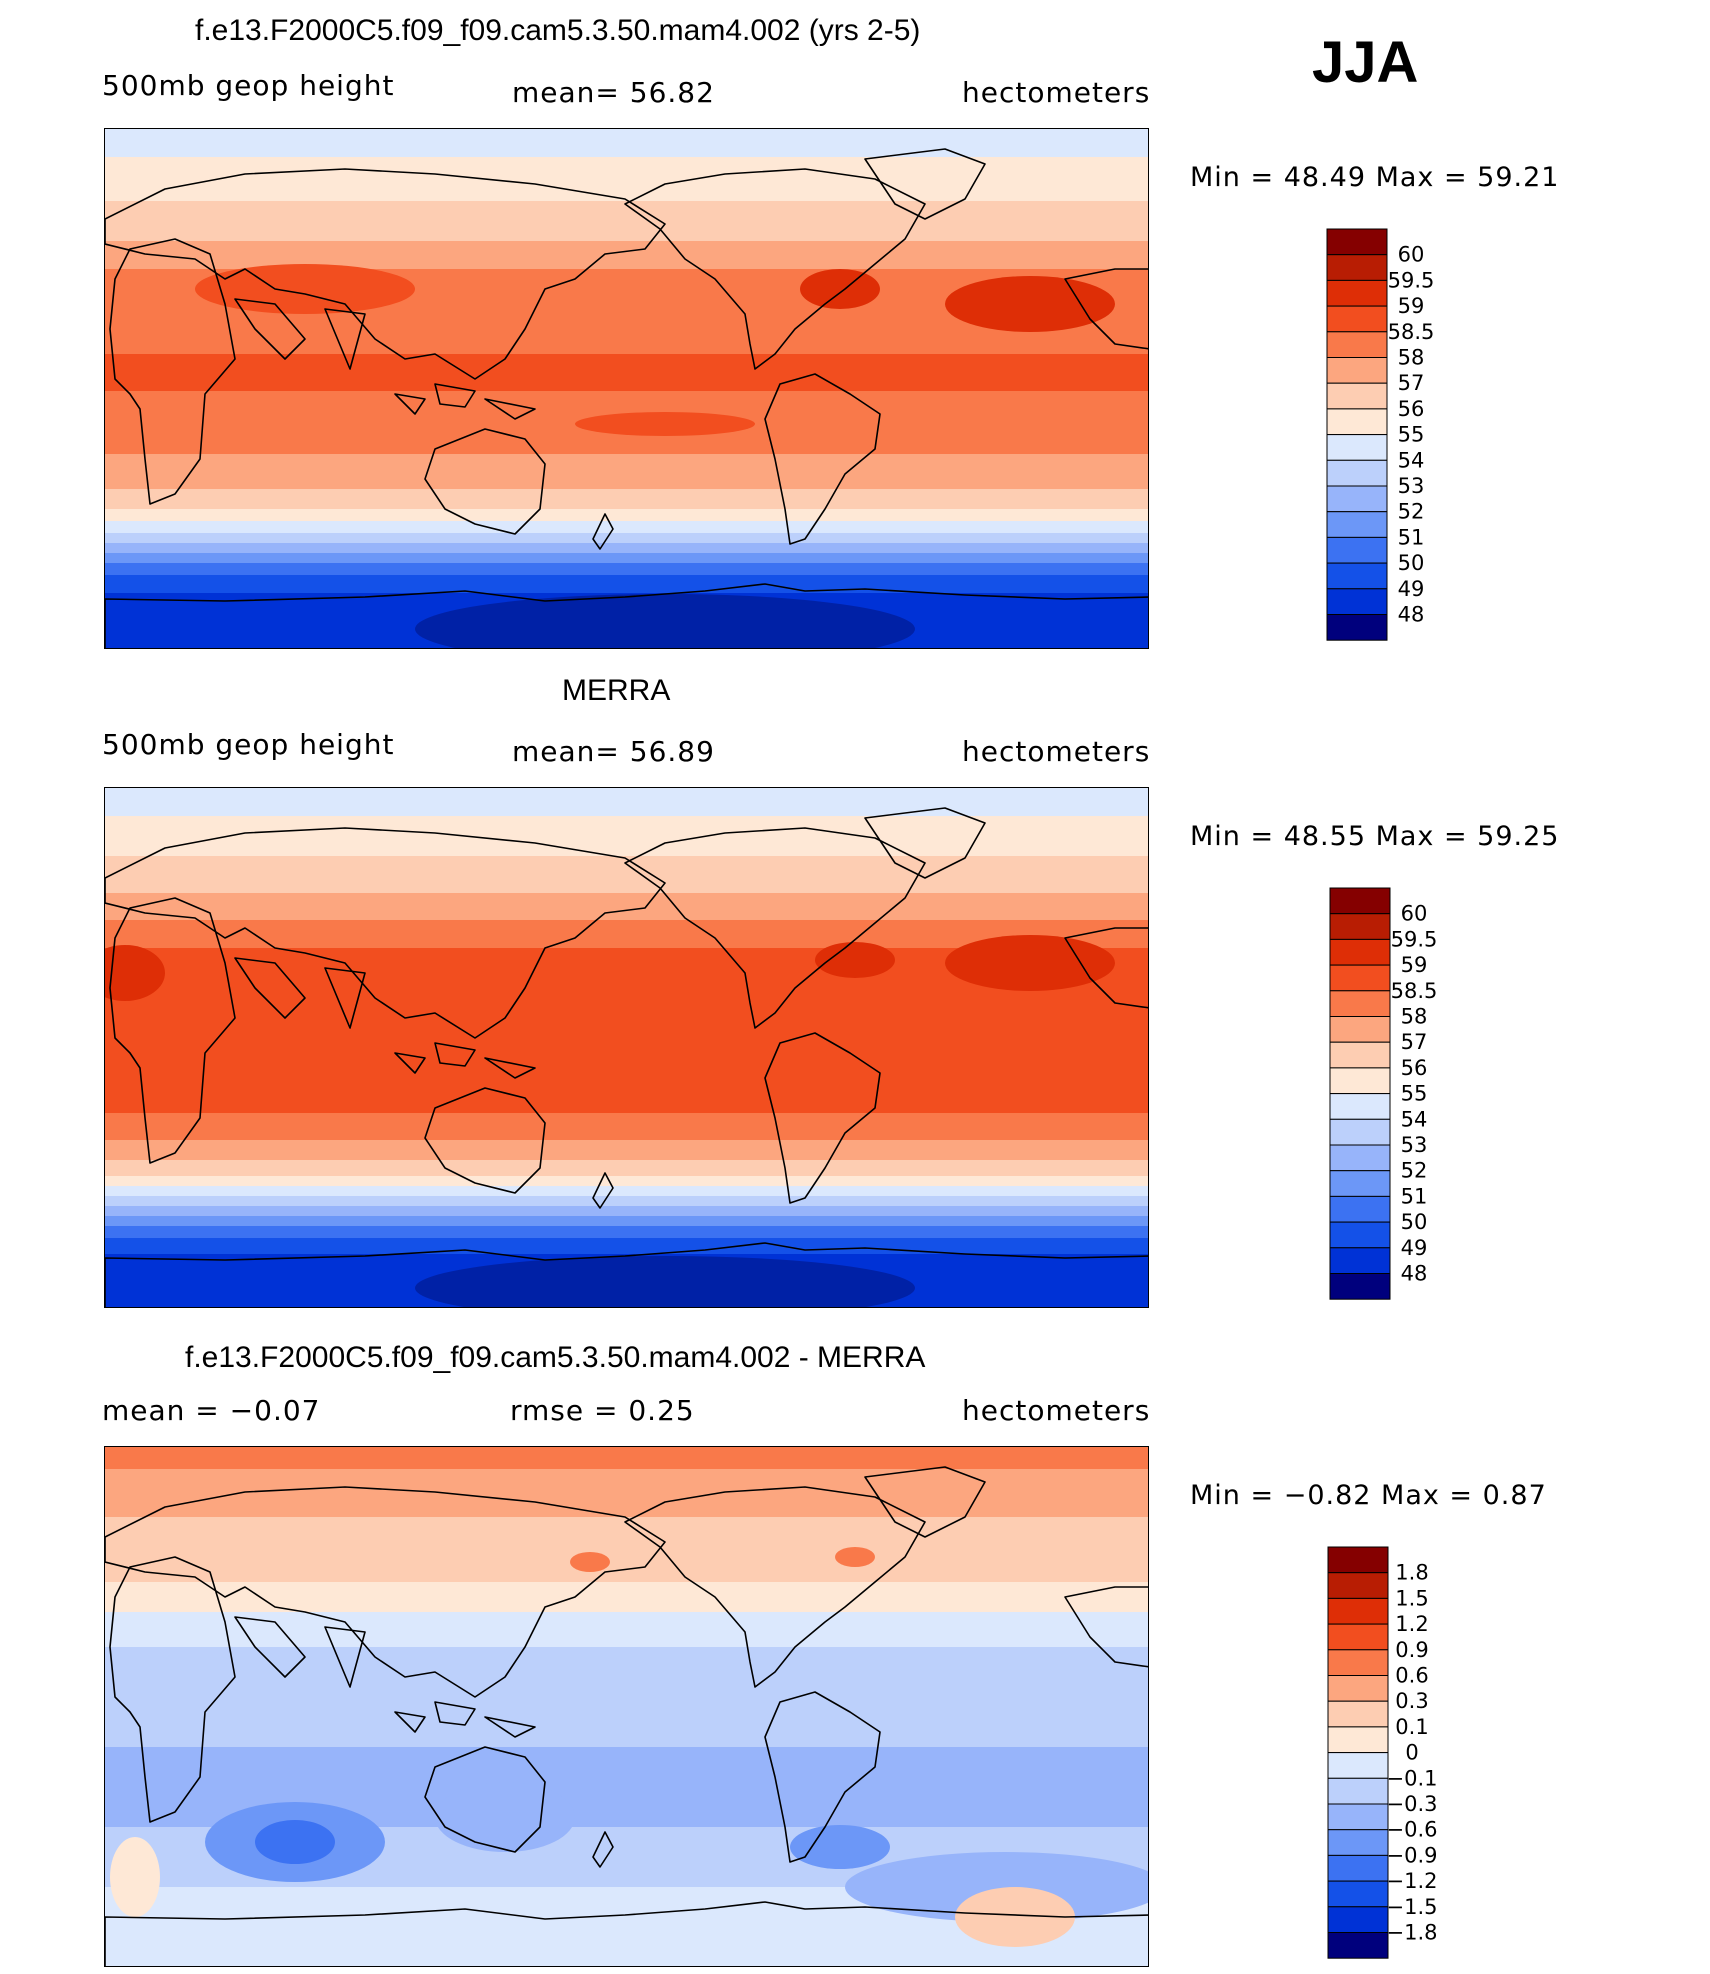 The image size is (1710, 1974). Describe the element at coordinates (616, 690) in the screenshot. I see `panel2-title: MERRA` at that location.